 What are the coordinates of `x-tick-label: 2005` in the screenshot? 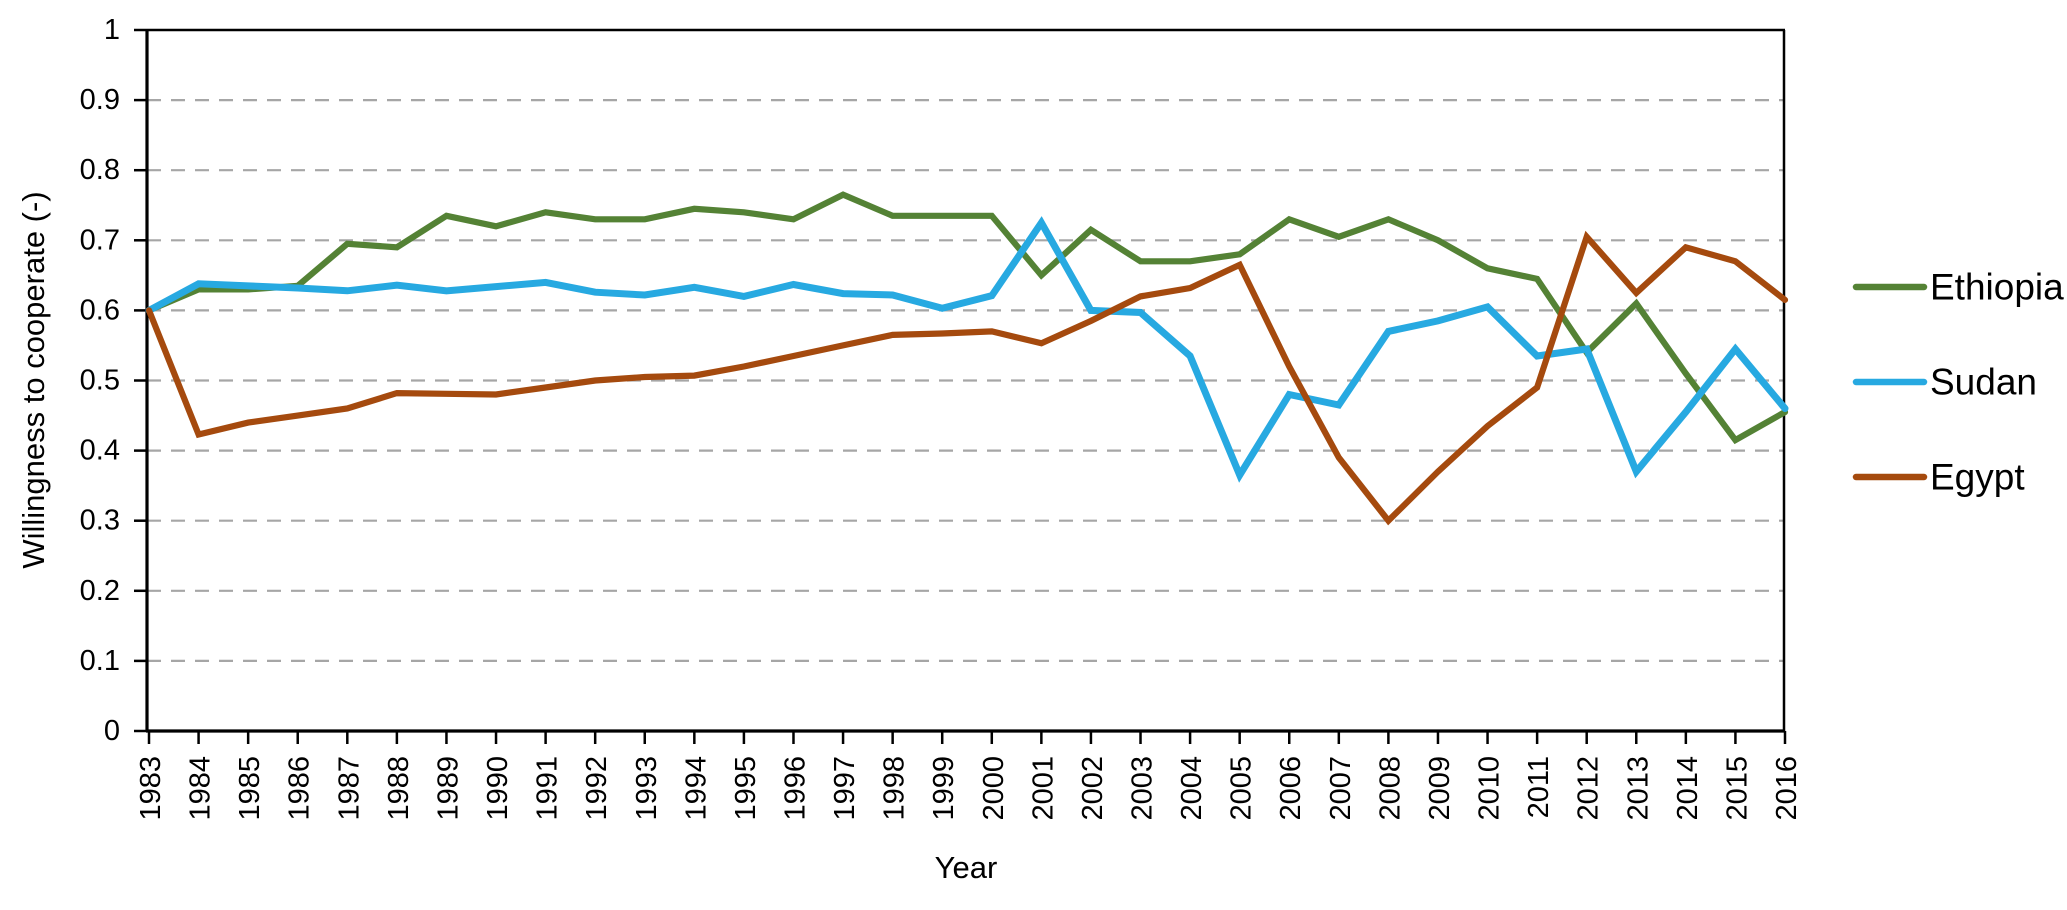 It's located at (1242, 788).